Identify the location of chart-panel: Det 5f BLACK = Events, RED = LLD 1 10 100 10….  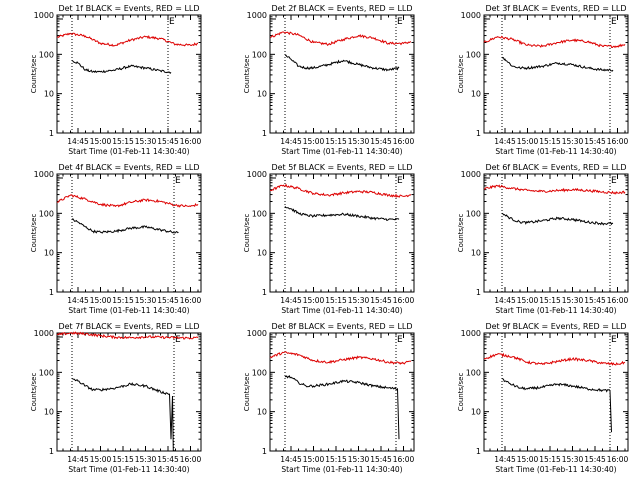
(329, 239).